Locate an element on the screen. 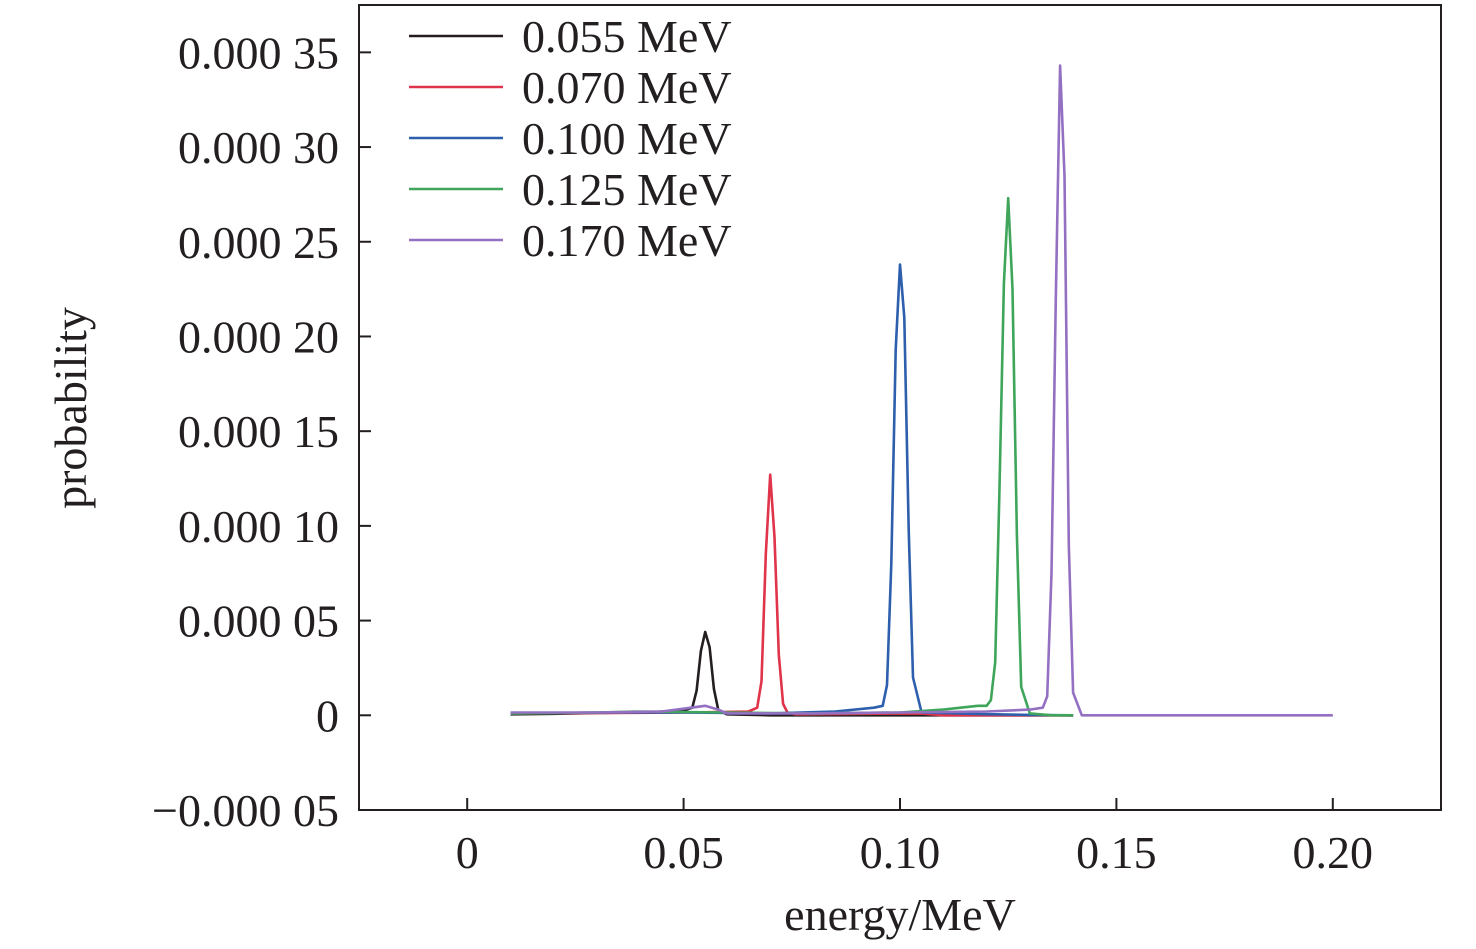  x-tick-label: 0.15 is located at coordinates (1116, 852).